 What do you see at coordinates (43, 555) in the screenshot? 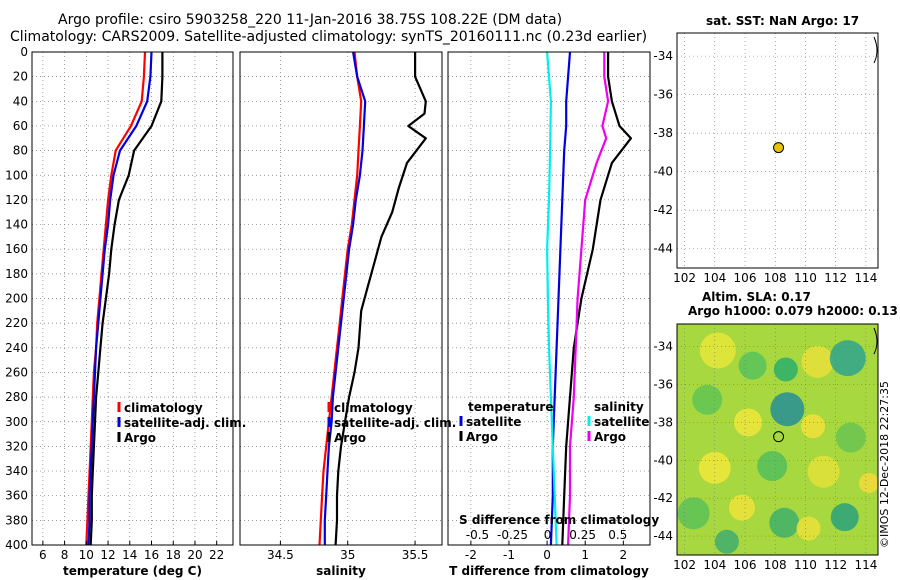
I see `temperature-xtick-label-0: 6` at bounding box center [43, 555].